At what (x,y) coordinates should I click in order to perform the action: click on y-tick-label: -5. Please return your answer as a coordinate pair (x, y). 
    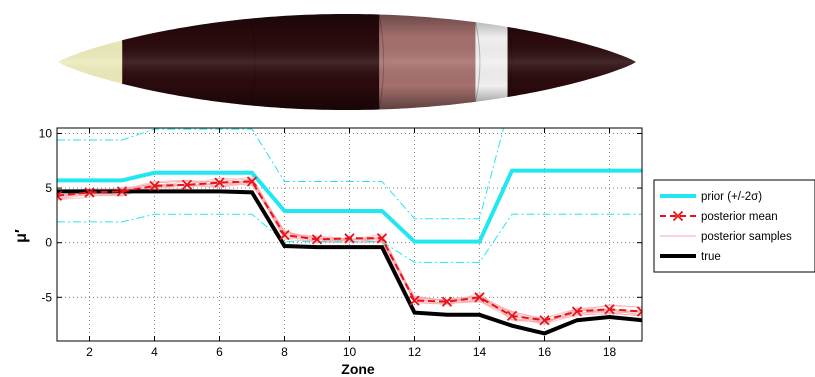
    Looking at the image, I should click on (46, 297).